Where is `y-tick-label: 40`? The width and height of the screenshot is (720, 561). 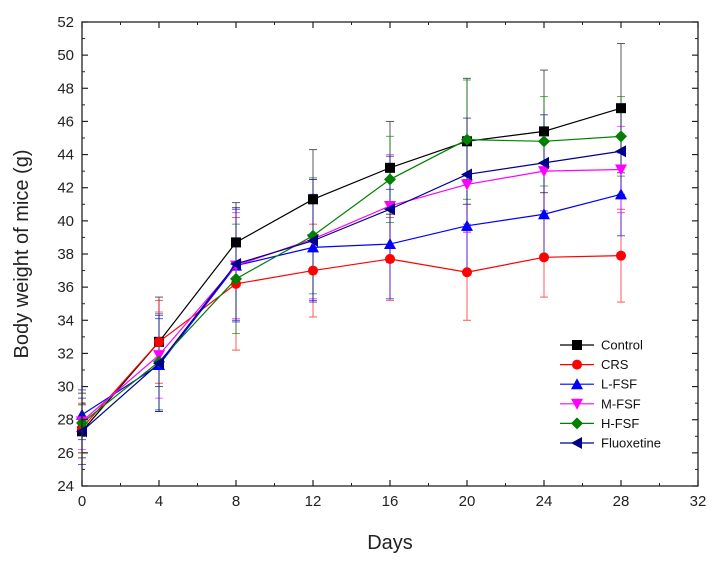
y-tick-label: 40 is located at coordinates (65, 221).